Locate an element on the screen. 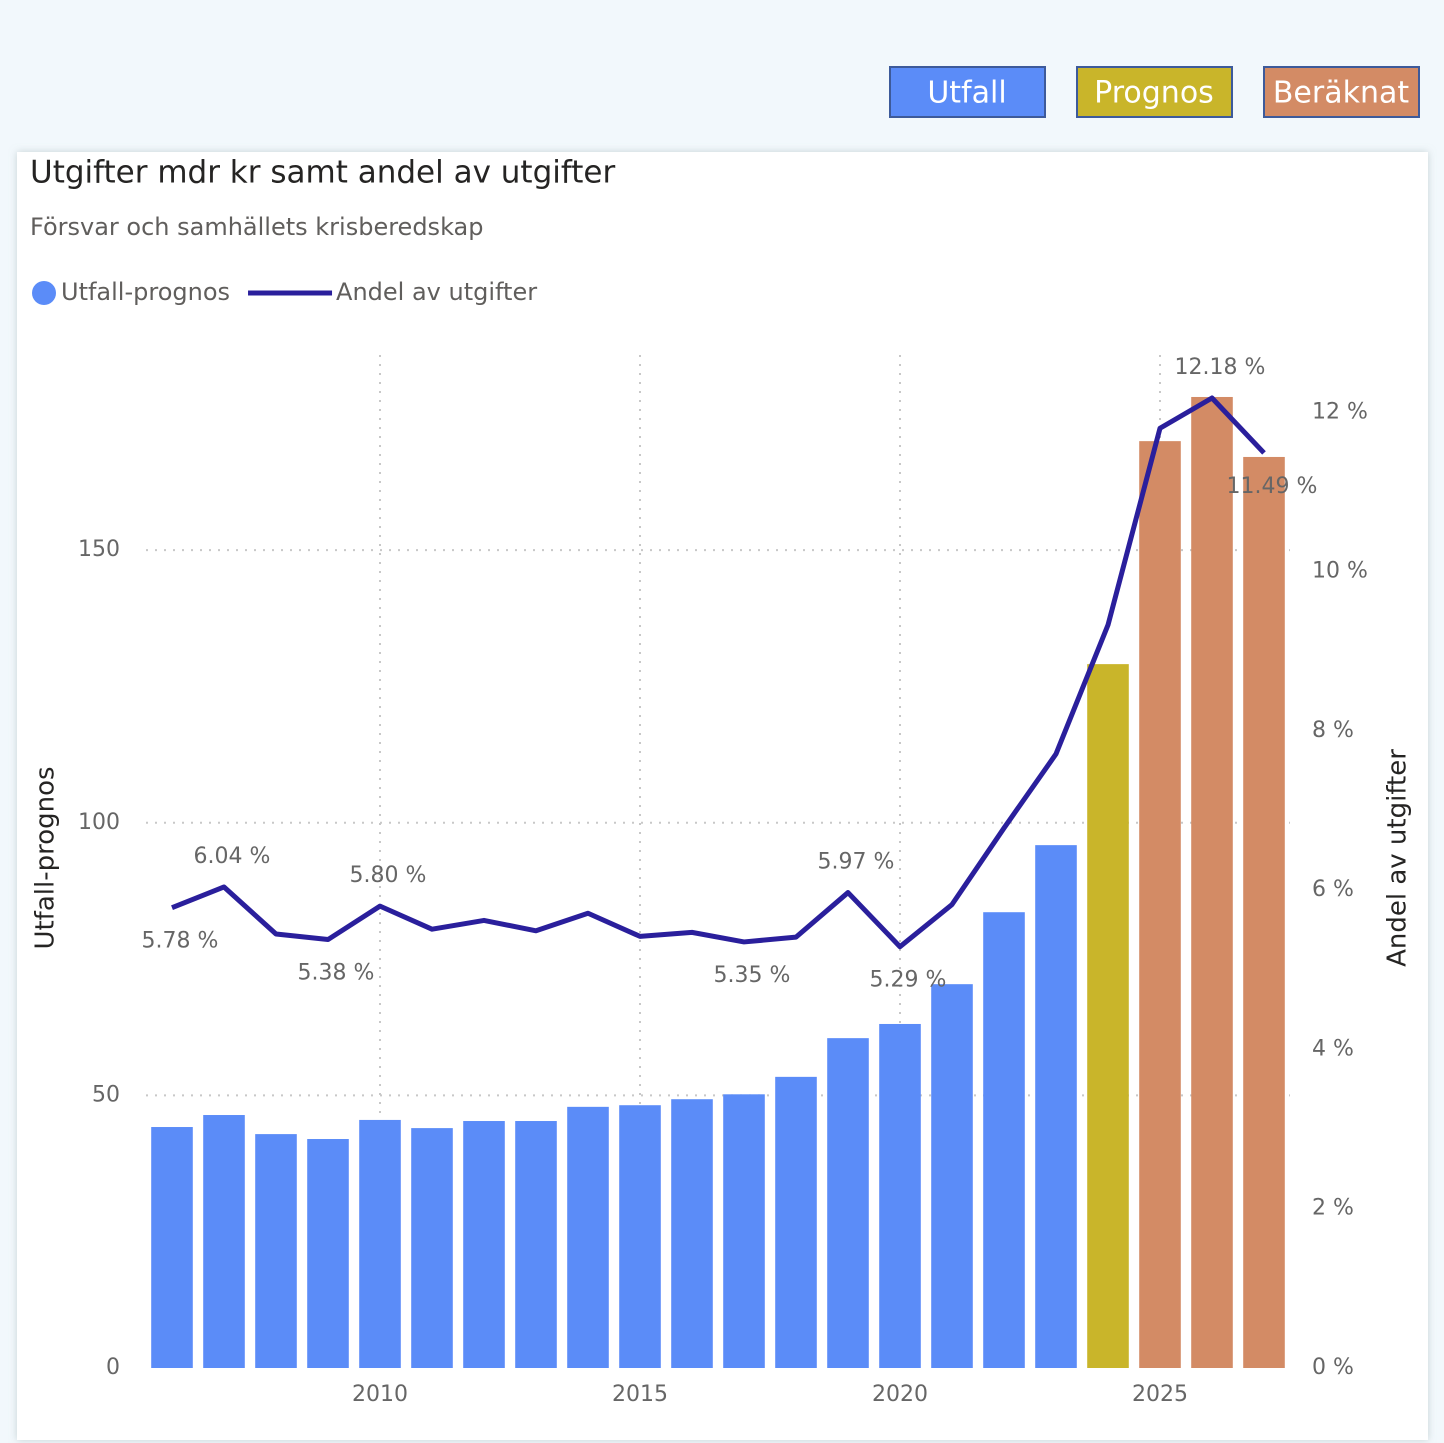 The width and height of the screenshot is (1444, 1443). x-tick-label: 2020 is located at coordinates (900, 1394).